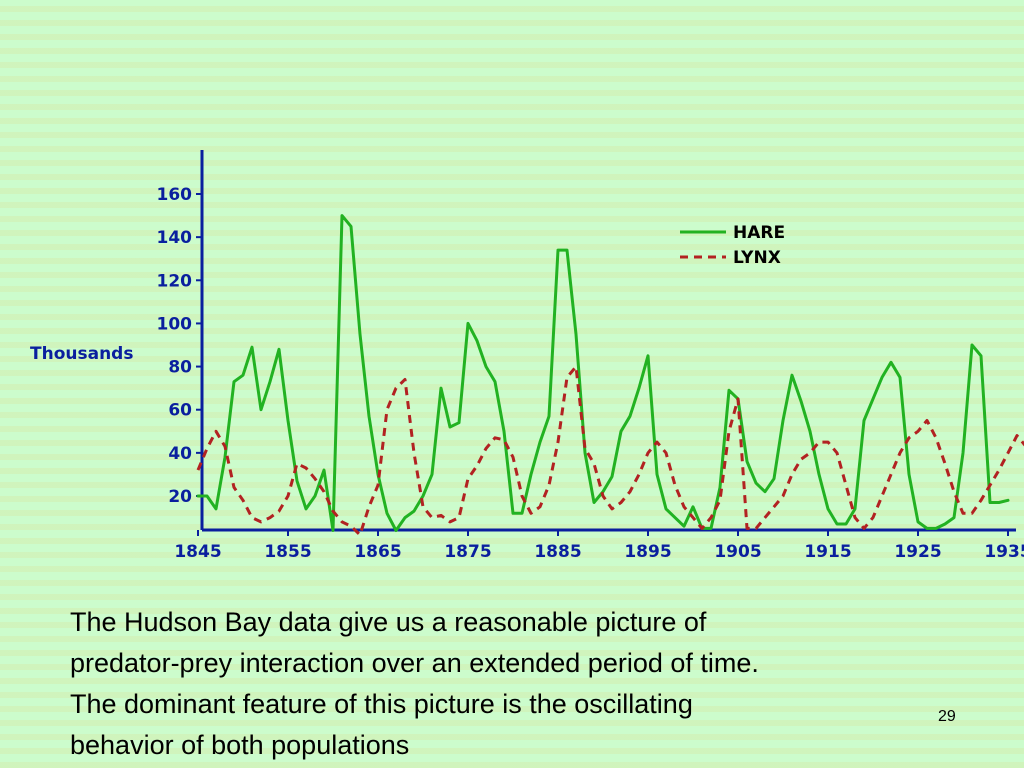  What do you see at coordinates (737, 552) in the screenshot?
I see `x-tick-label: 1905` at bounding box center [737, 552].